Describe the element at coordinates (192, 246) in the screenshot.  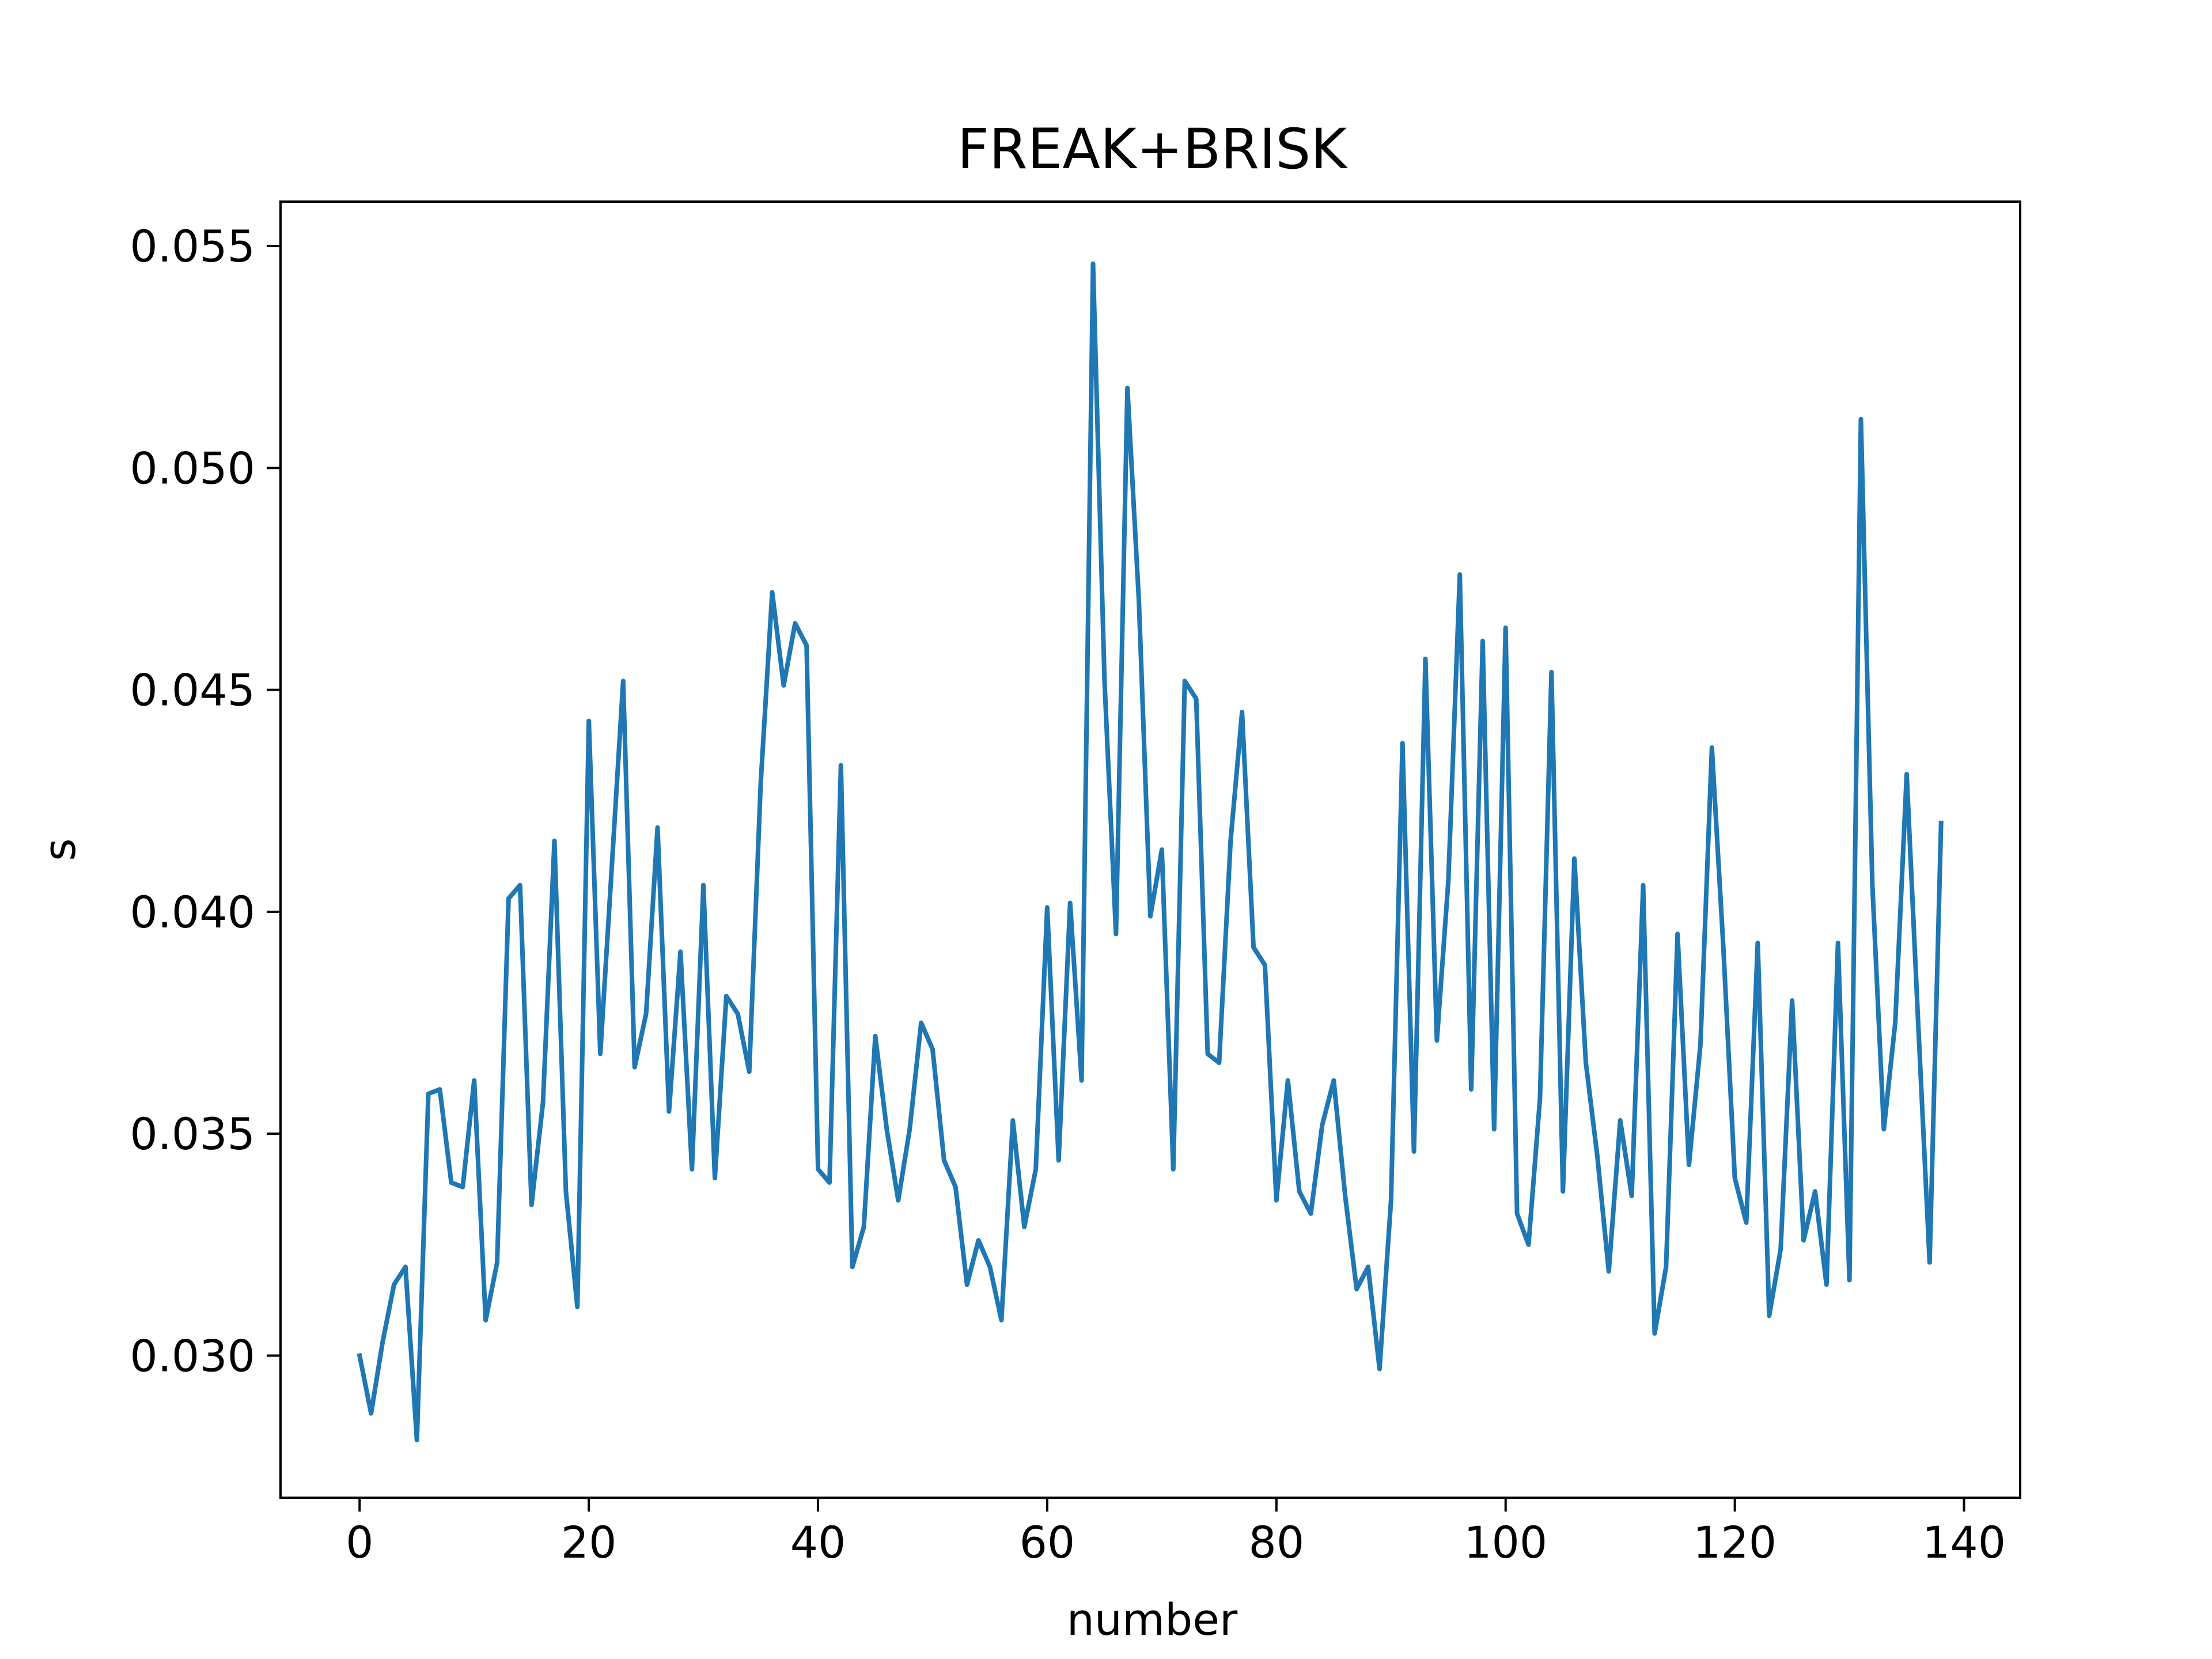
I see `y-tick-label: 0.055` at that location.